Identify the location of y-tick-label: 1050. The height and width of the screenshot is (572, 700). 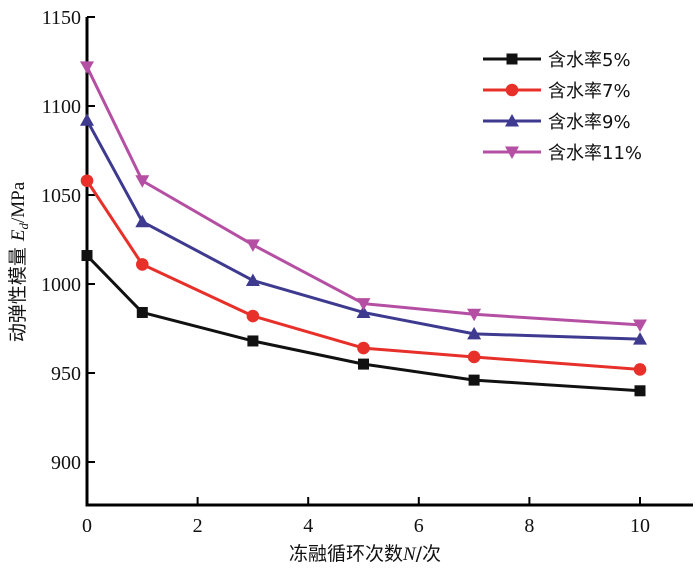
(61, 196).